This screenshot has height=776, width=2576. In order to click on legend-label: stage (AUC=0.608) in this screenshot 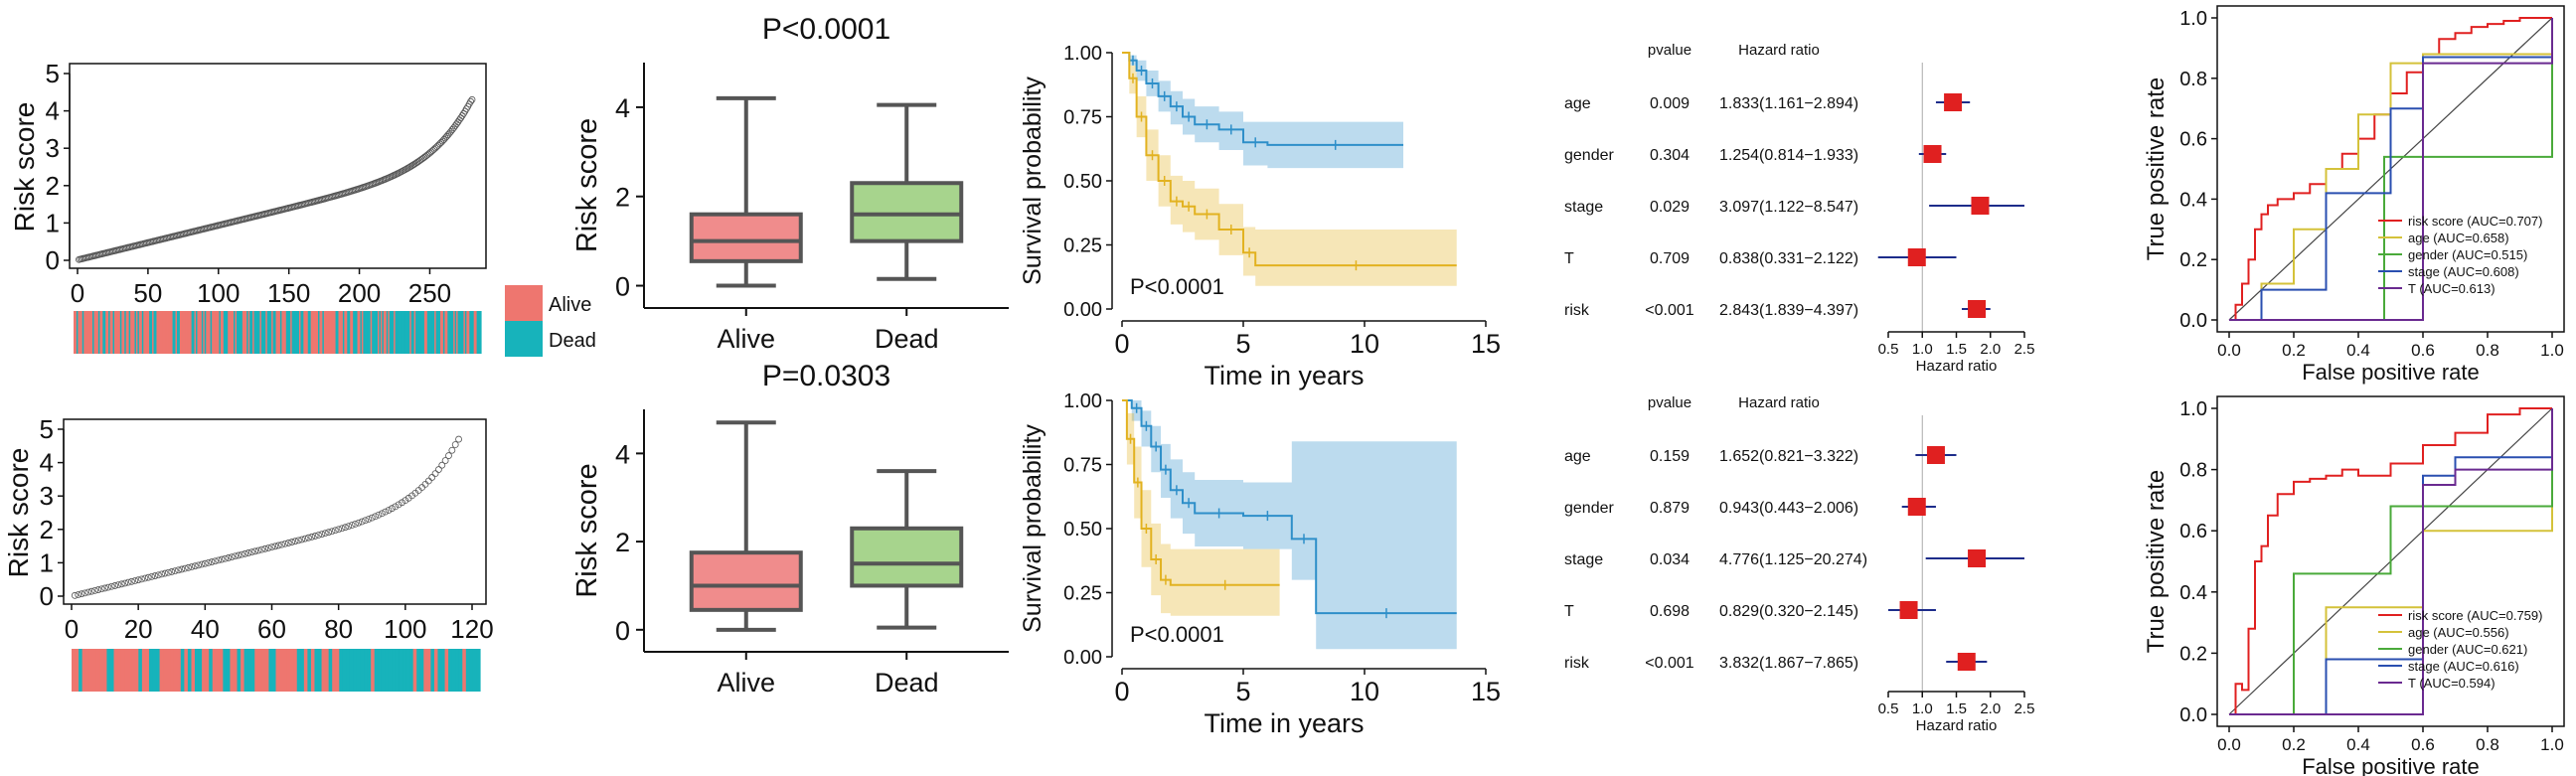, I will do `click(2463, 271)`.